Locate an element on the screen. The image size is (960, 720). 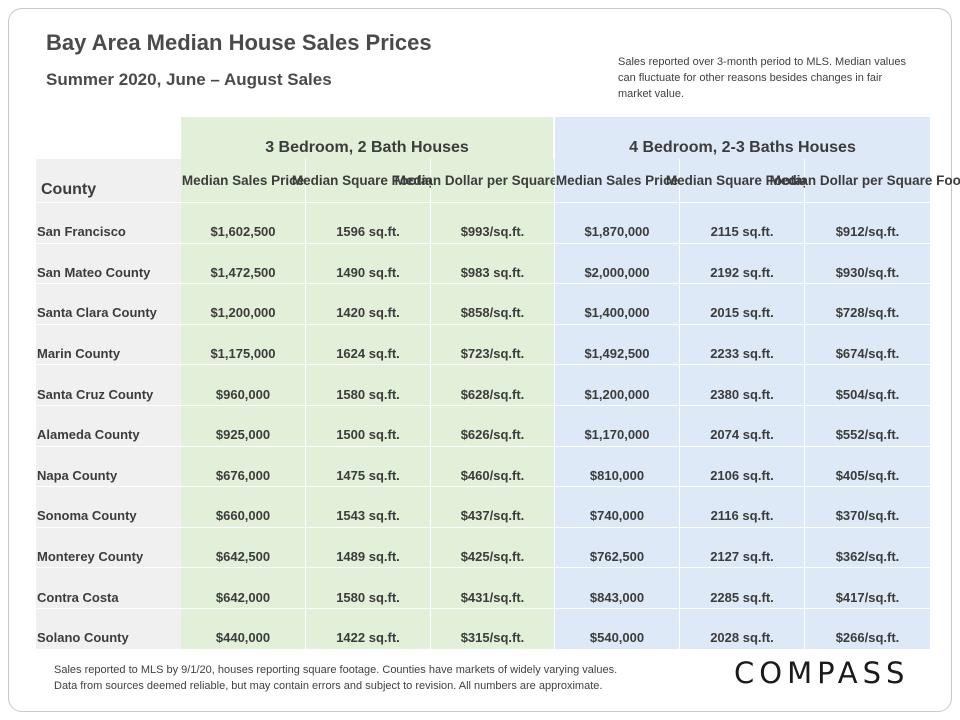
3bd-dollar-cell: $858/sq.ft. is located at coordinates (493, 304).